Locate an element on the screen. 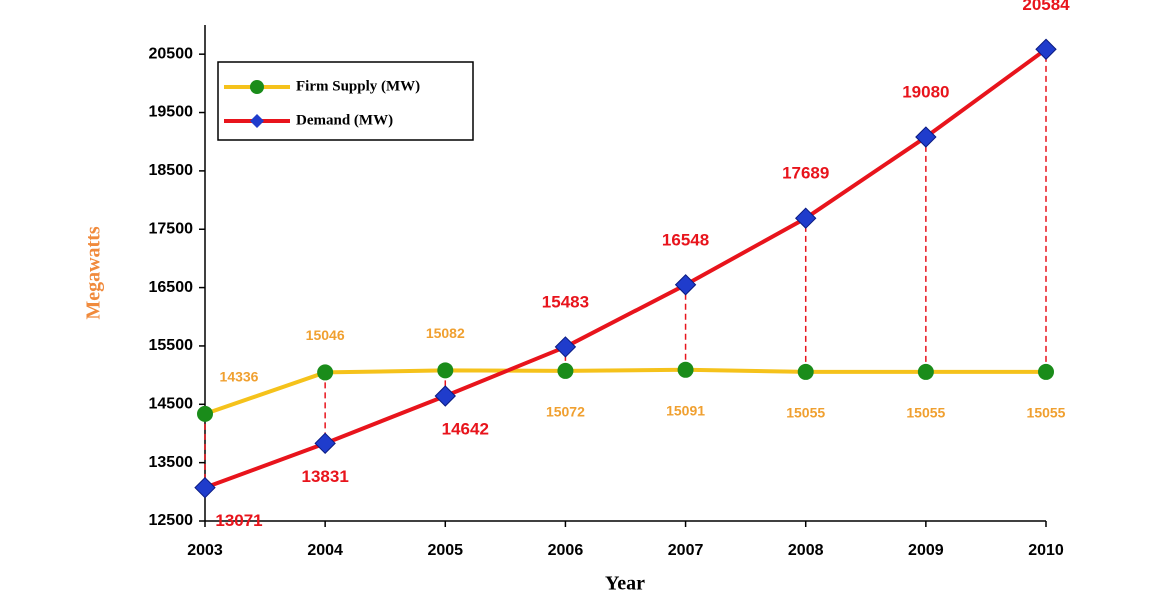 Image resolution: width=1150 pixels, height=601 pixels. series-line is located at coordinates (625, 391).